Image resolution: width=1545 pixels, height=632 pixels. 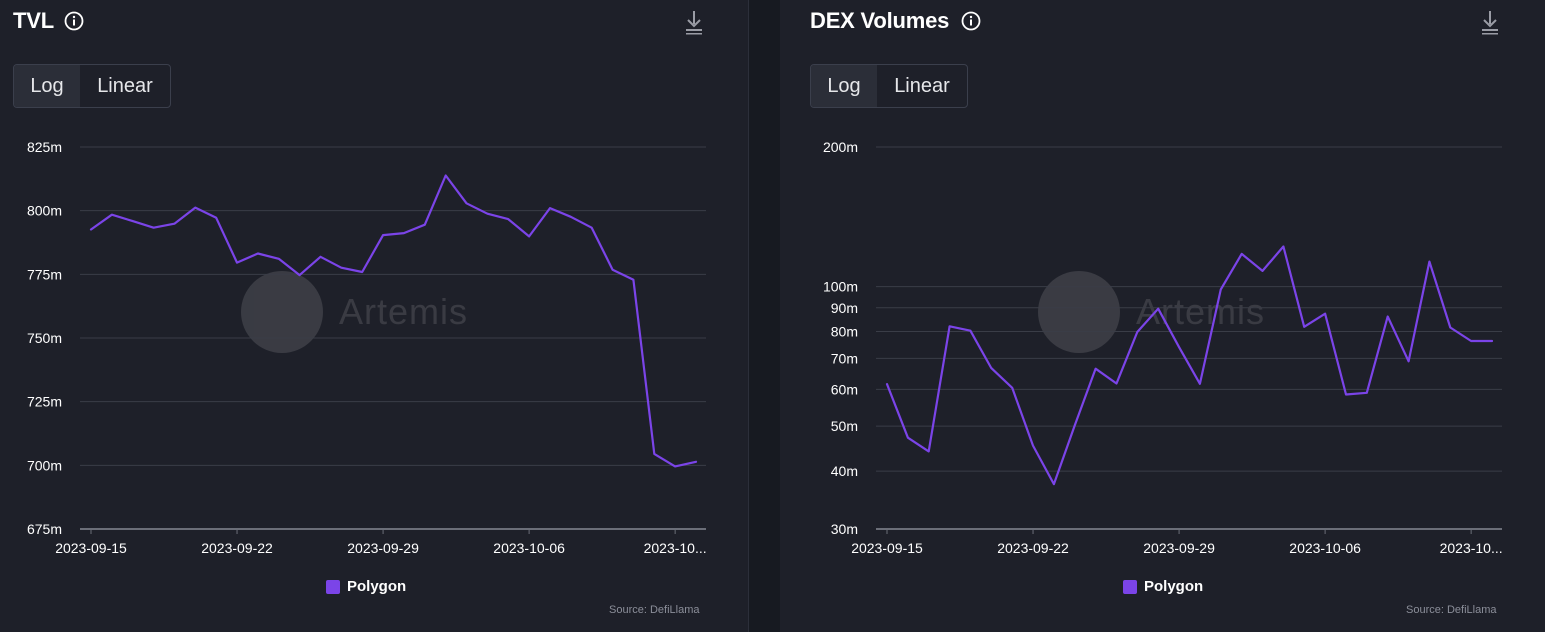 What do you see at coordinates (44, 402) in the screenshot?
I see `y-tick-label: 725m` at bounding box center [44, 402].